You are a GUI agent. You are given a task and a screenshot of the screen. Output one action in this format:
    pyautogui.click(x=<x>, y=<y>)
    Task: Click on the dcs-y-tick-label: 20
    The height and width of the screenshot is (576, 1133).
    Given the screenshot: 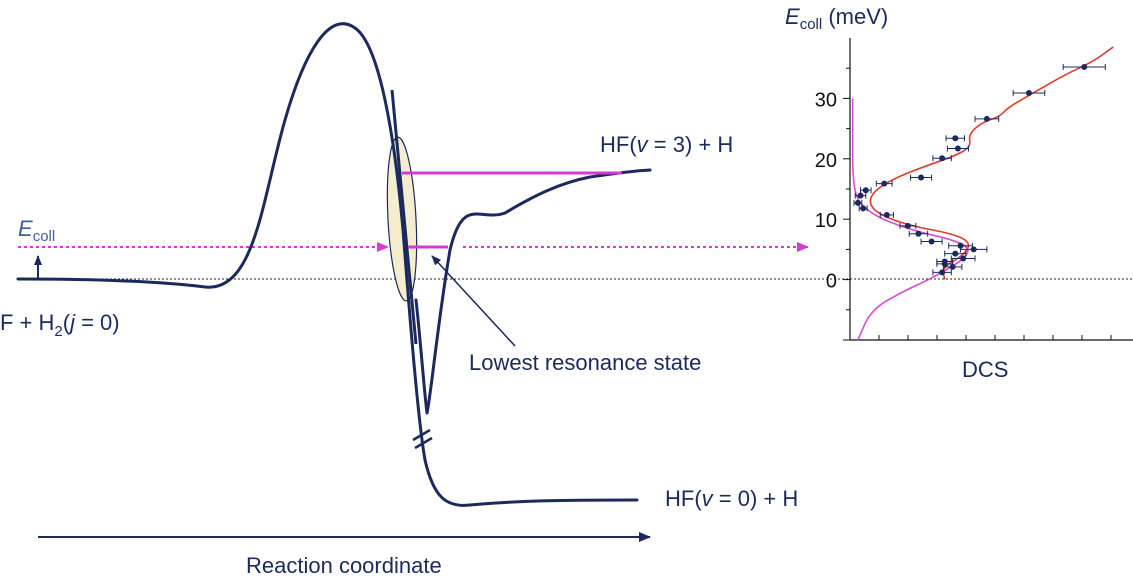 What is the action you would take?
    pyautogui.click(x=826, y=161)
    